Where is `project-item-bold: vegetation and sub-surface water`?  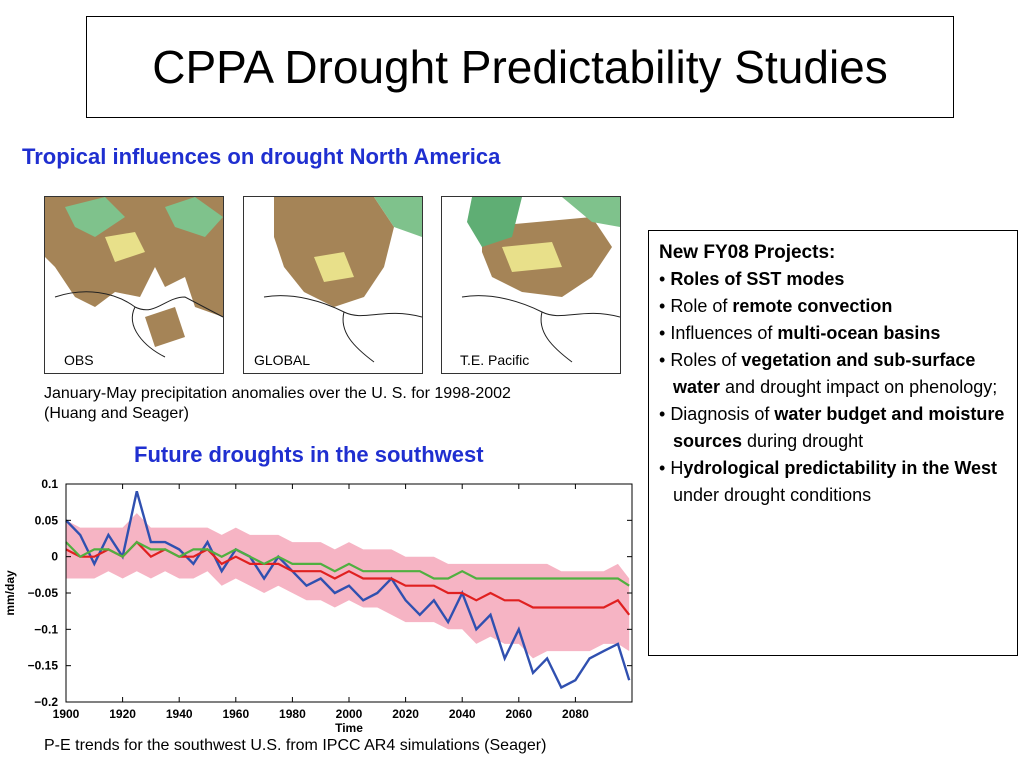
project-item-bold: vegetation and sub-surface water is located at coordinates (824, 373).